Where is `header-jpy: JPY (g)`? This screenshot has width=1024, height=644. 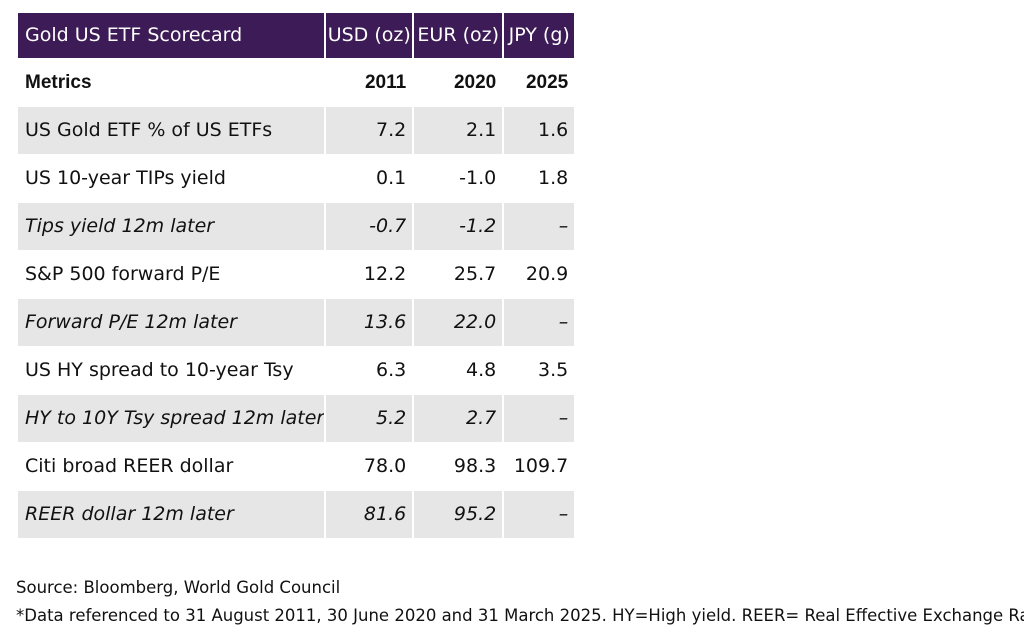 header-jpy: JPY (g) is located at coordinates (539, 36).